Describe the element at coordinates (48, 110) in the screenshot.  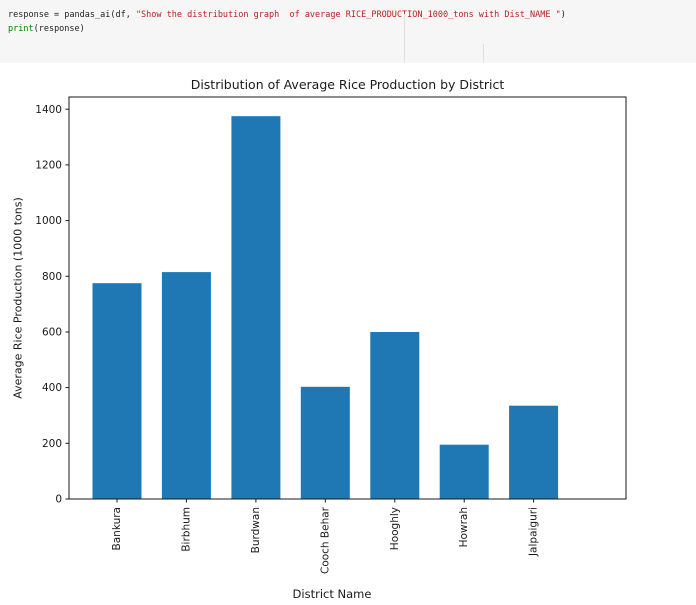
I see `y-tick-label: 1400` at that location.